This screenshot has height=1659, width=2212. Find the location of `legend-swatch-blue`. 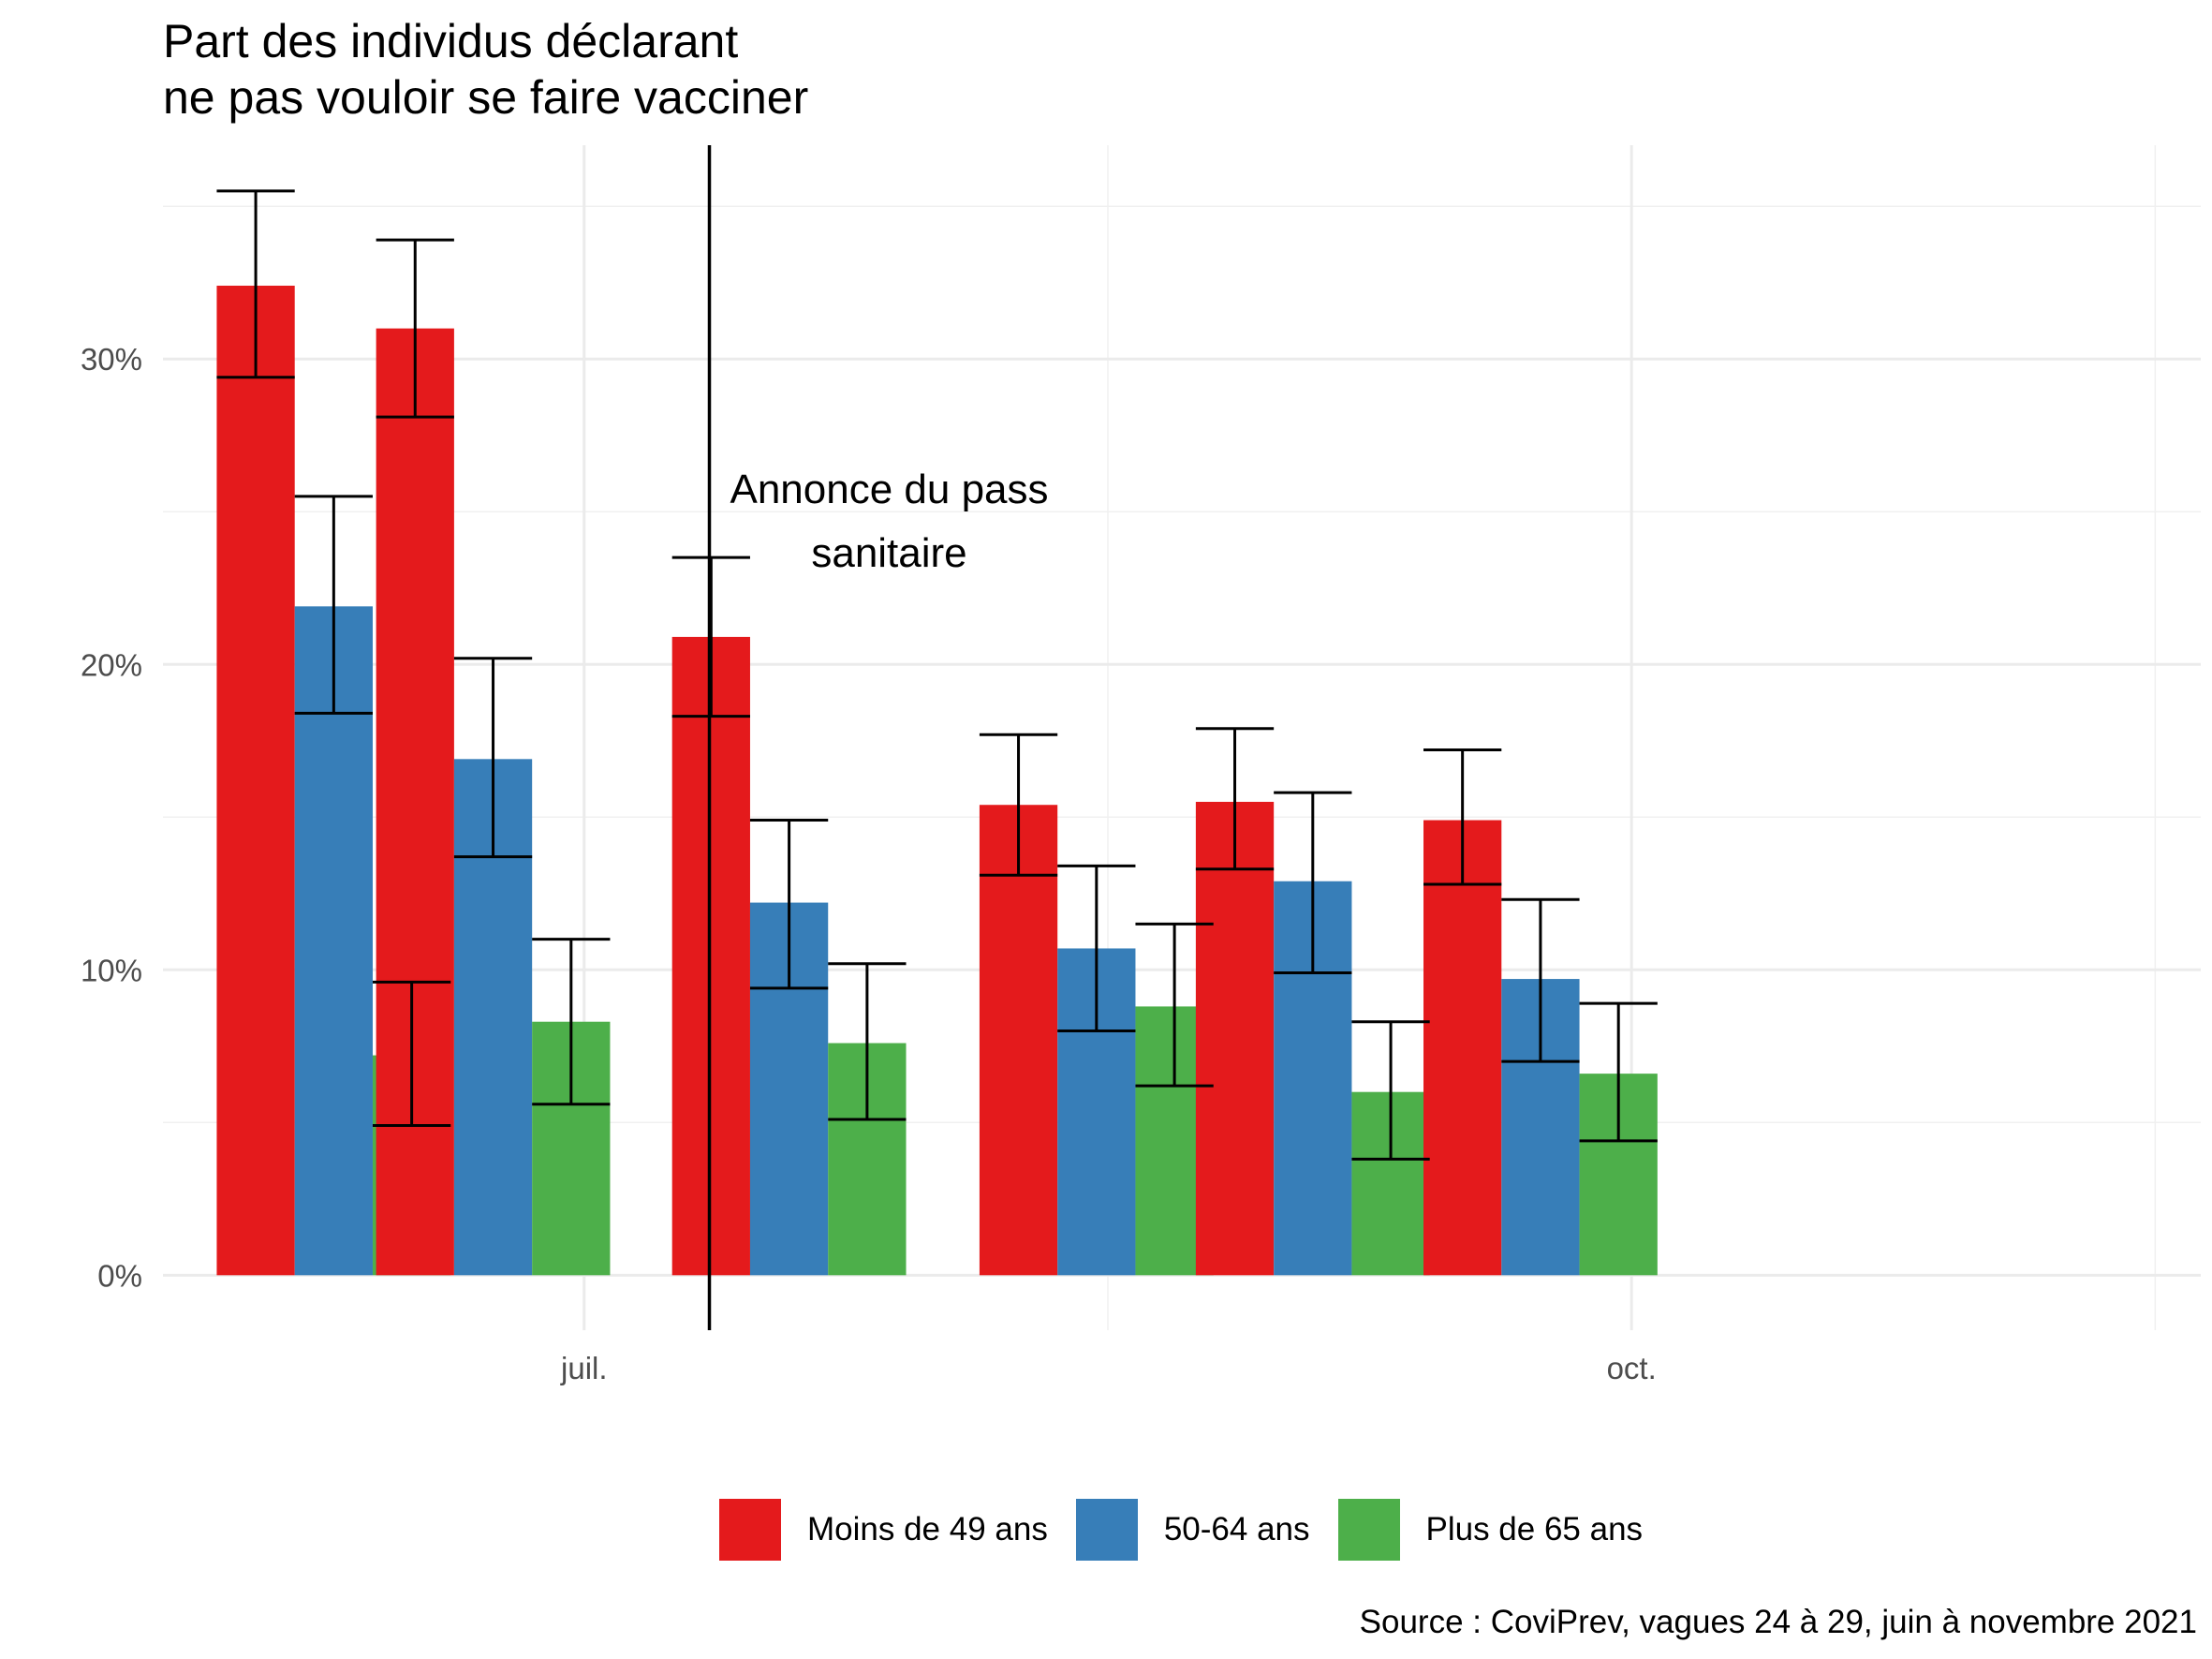

legend-swatch-blue is located at coordinates (1106, 1530).